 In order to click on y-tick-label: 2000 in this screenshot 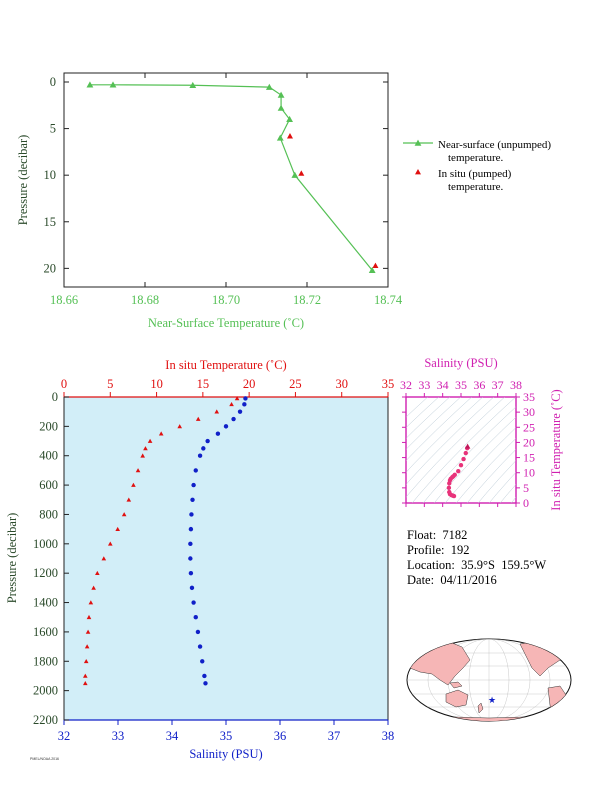, I will do `click(45, 691)`.